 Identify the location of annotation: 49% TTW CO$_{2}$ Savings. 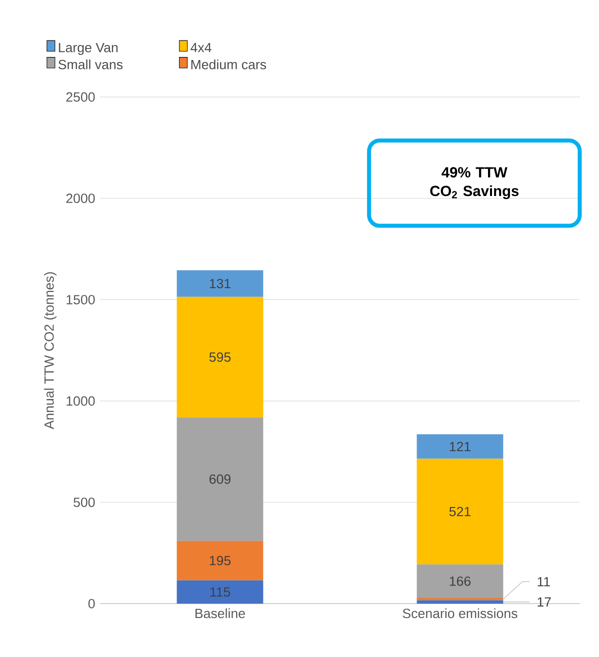
(474, 183).